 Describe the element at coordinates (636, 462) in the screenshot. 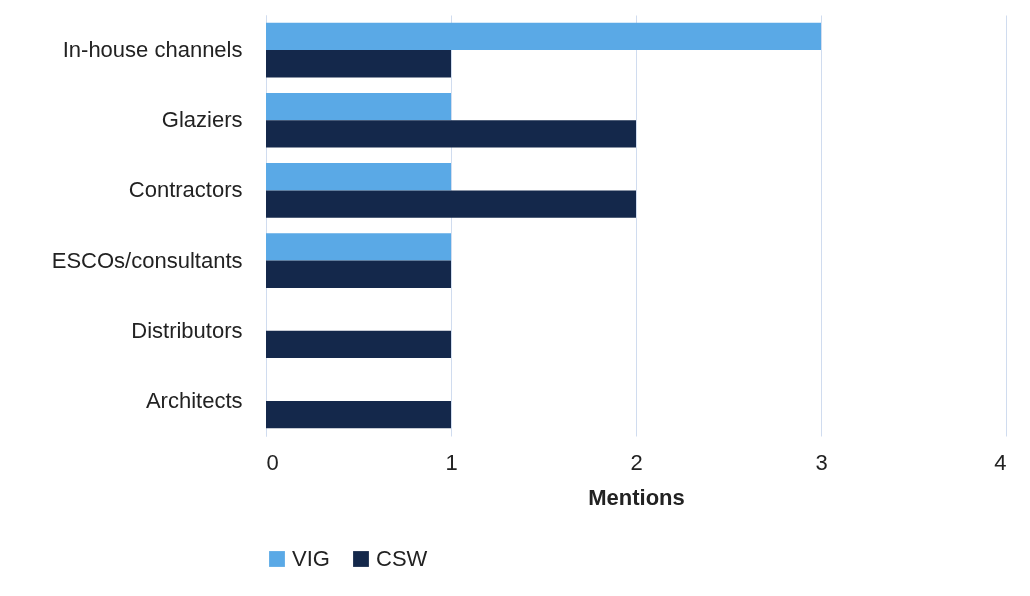

I see `x-tick-label: 2` at that location.